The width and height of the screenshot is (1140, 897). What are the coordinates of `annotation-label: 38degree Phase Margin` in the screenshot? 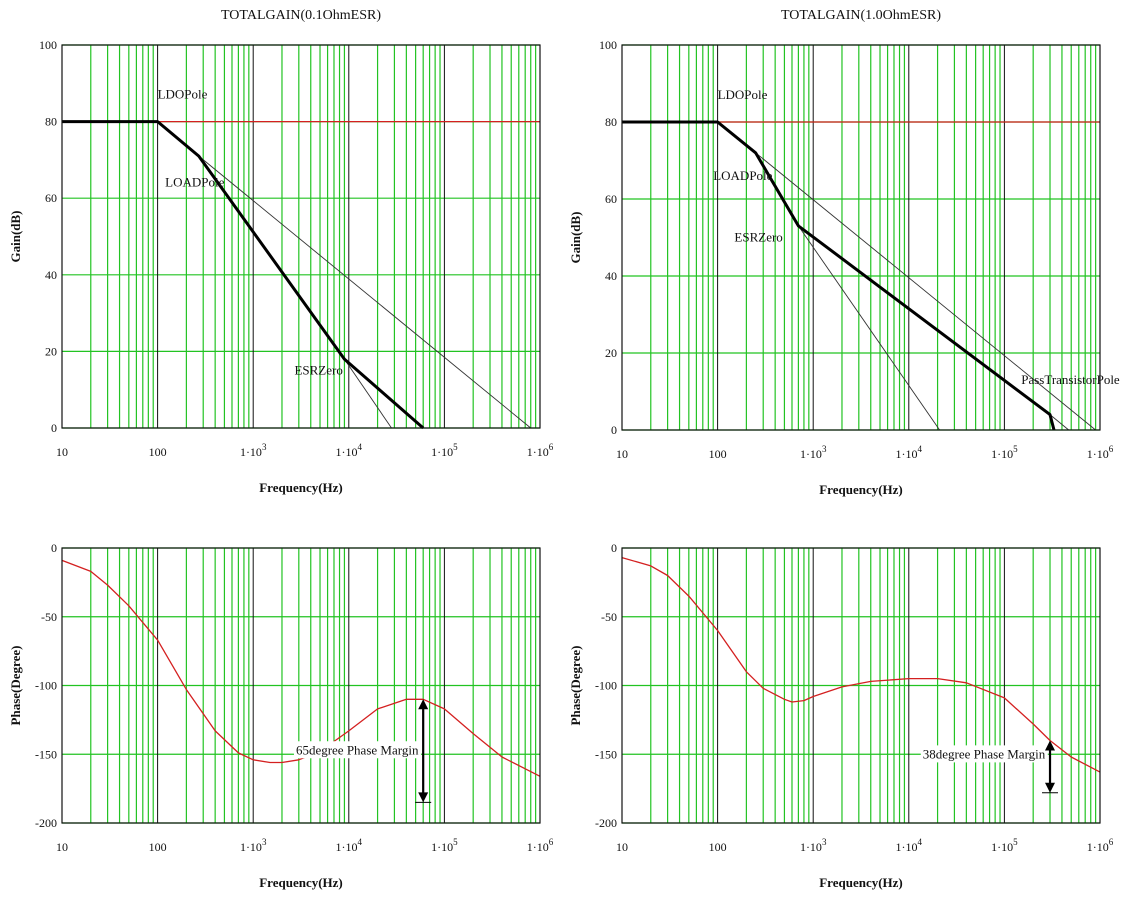 It's located at (984, 753).